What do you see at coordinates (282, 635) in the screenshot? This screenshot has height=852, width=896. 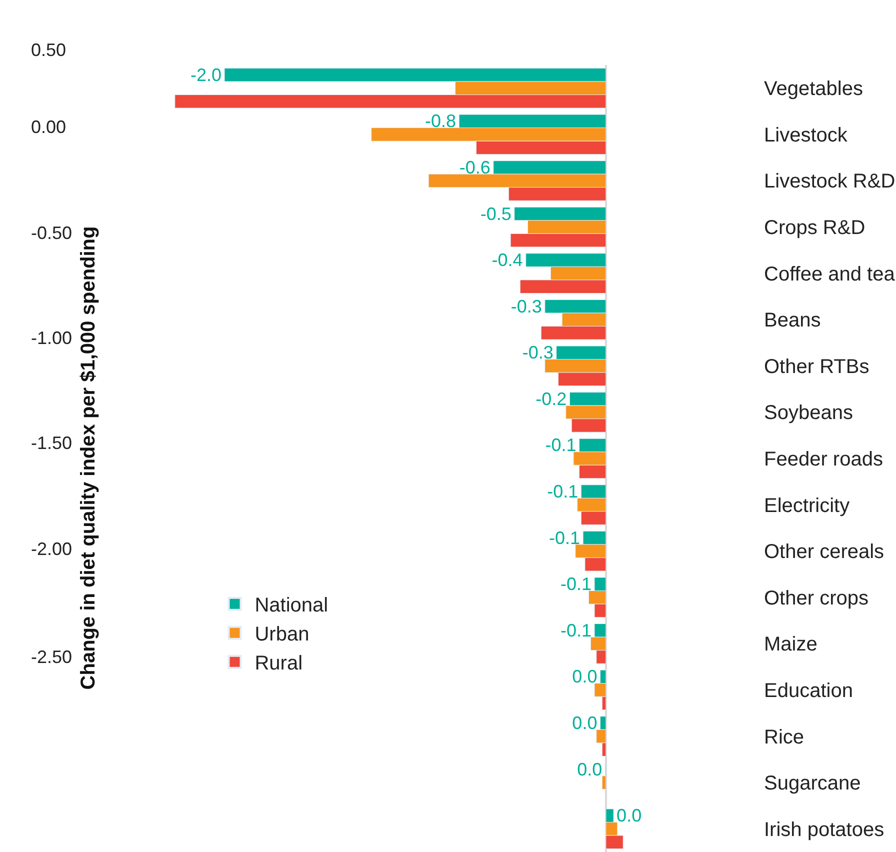 I see `legend-label: Urban` at bounding box center [282, 635].